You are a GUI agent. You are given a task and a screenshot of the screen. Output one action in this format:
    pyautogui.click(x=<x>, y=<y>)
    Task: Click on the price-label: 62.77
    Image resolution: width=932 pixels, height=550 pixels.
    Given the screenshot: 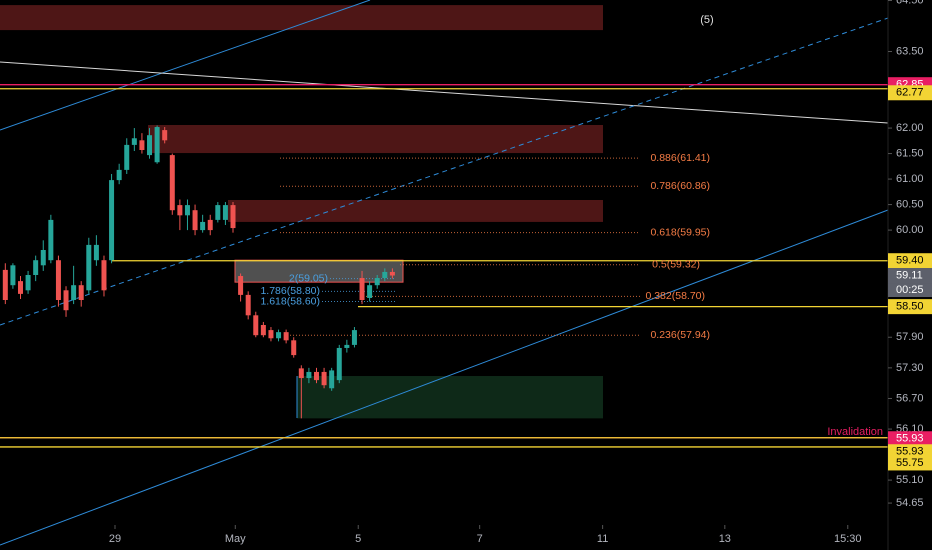 What is the action you would take?
    pyautogui.click(x=910, y=93)
    